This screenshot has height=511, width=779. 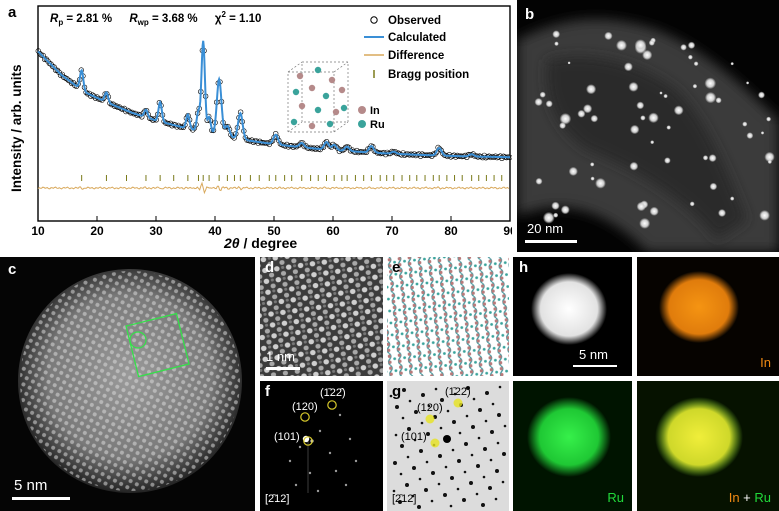 What do you see at coordinates (273, 104) in the screenshot?
I see `xrd-observed-points` at bounding box center [273, 104].